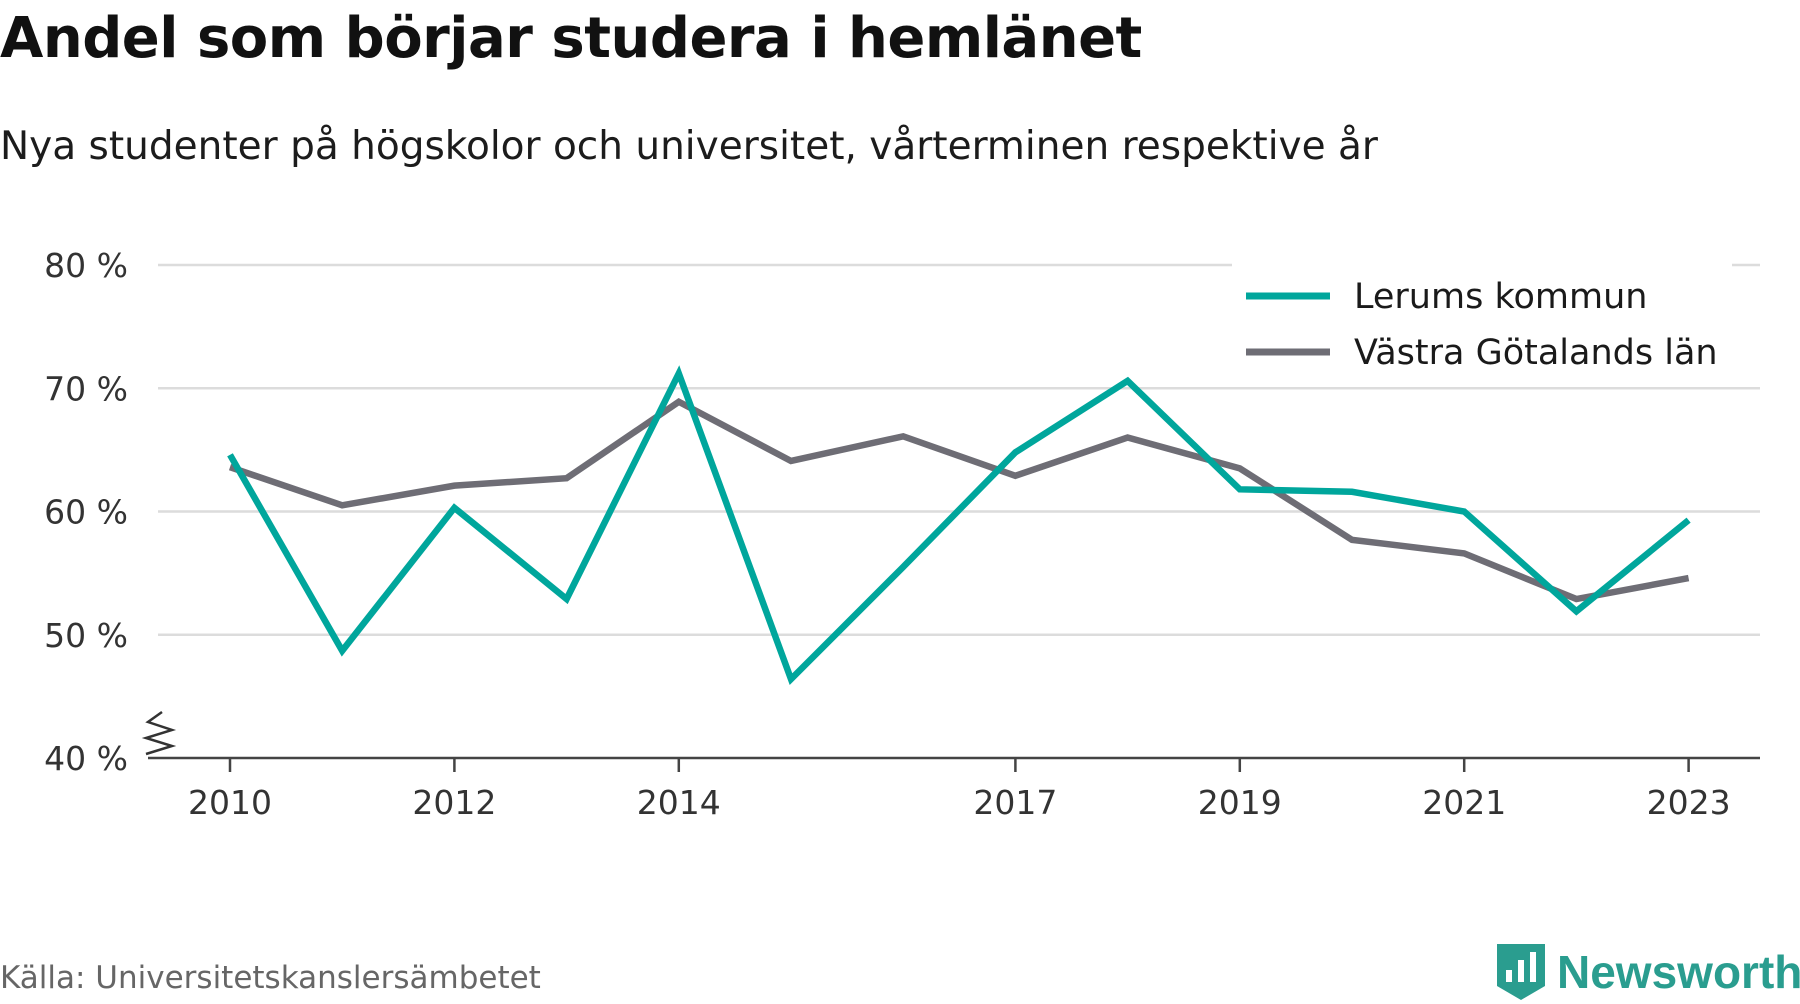 The width and height of the screenshot is (1800, 1004). I want to click on x-tick-label: 2010, so click(230, 802).